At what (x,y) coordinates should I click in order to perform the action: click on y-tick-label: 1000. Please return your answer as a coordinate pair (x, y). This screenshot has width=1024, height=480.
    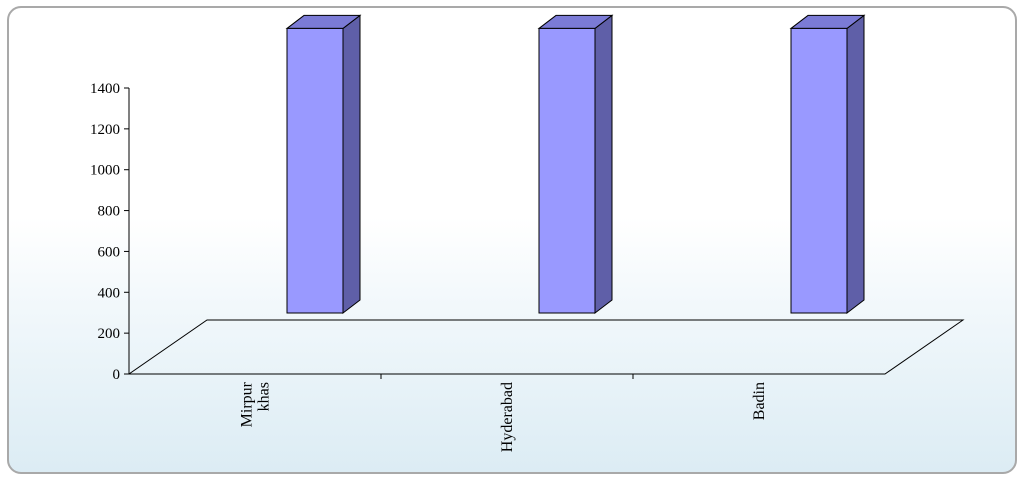
    Looking at the image, I should click on (105, 171).